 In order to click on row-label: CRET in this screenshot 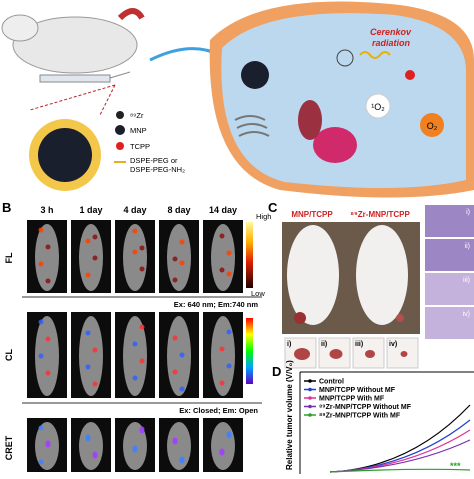, I will do `click(9, 447)`.